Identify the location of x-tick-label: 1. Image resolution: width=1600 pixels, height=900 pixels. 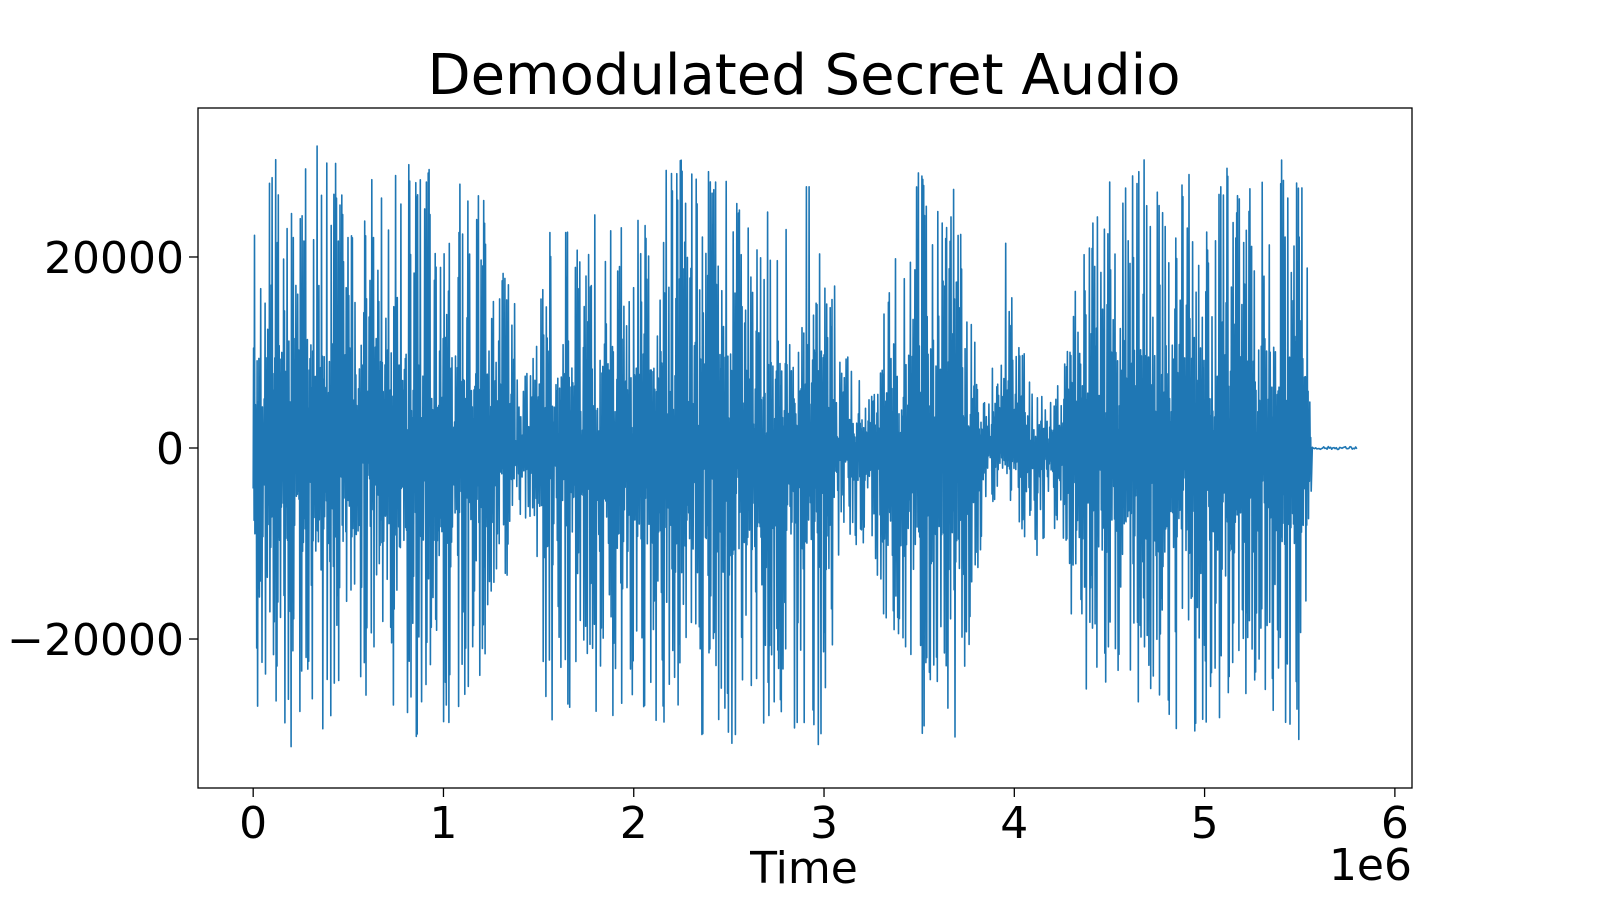
(443, 823).